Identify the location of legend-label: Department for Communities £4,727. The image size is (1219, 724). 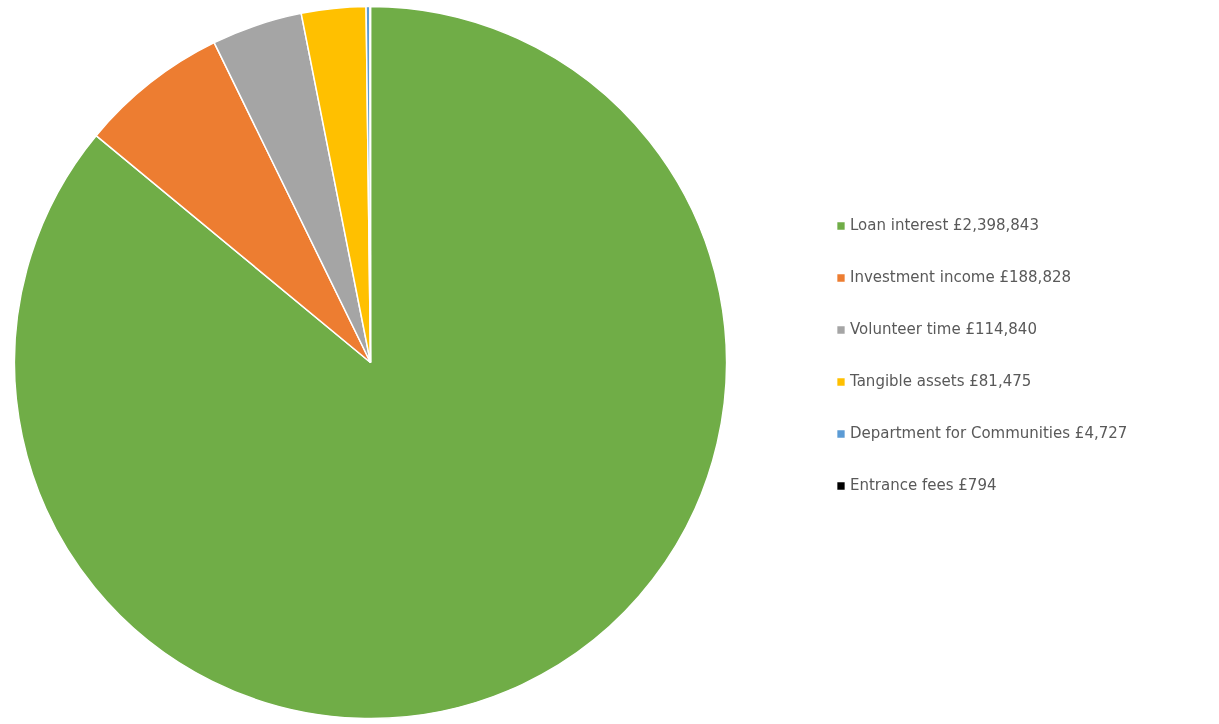
(989, 433).